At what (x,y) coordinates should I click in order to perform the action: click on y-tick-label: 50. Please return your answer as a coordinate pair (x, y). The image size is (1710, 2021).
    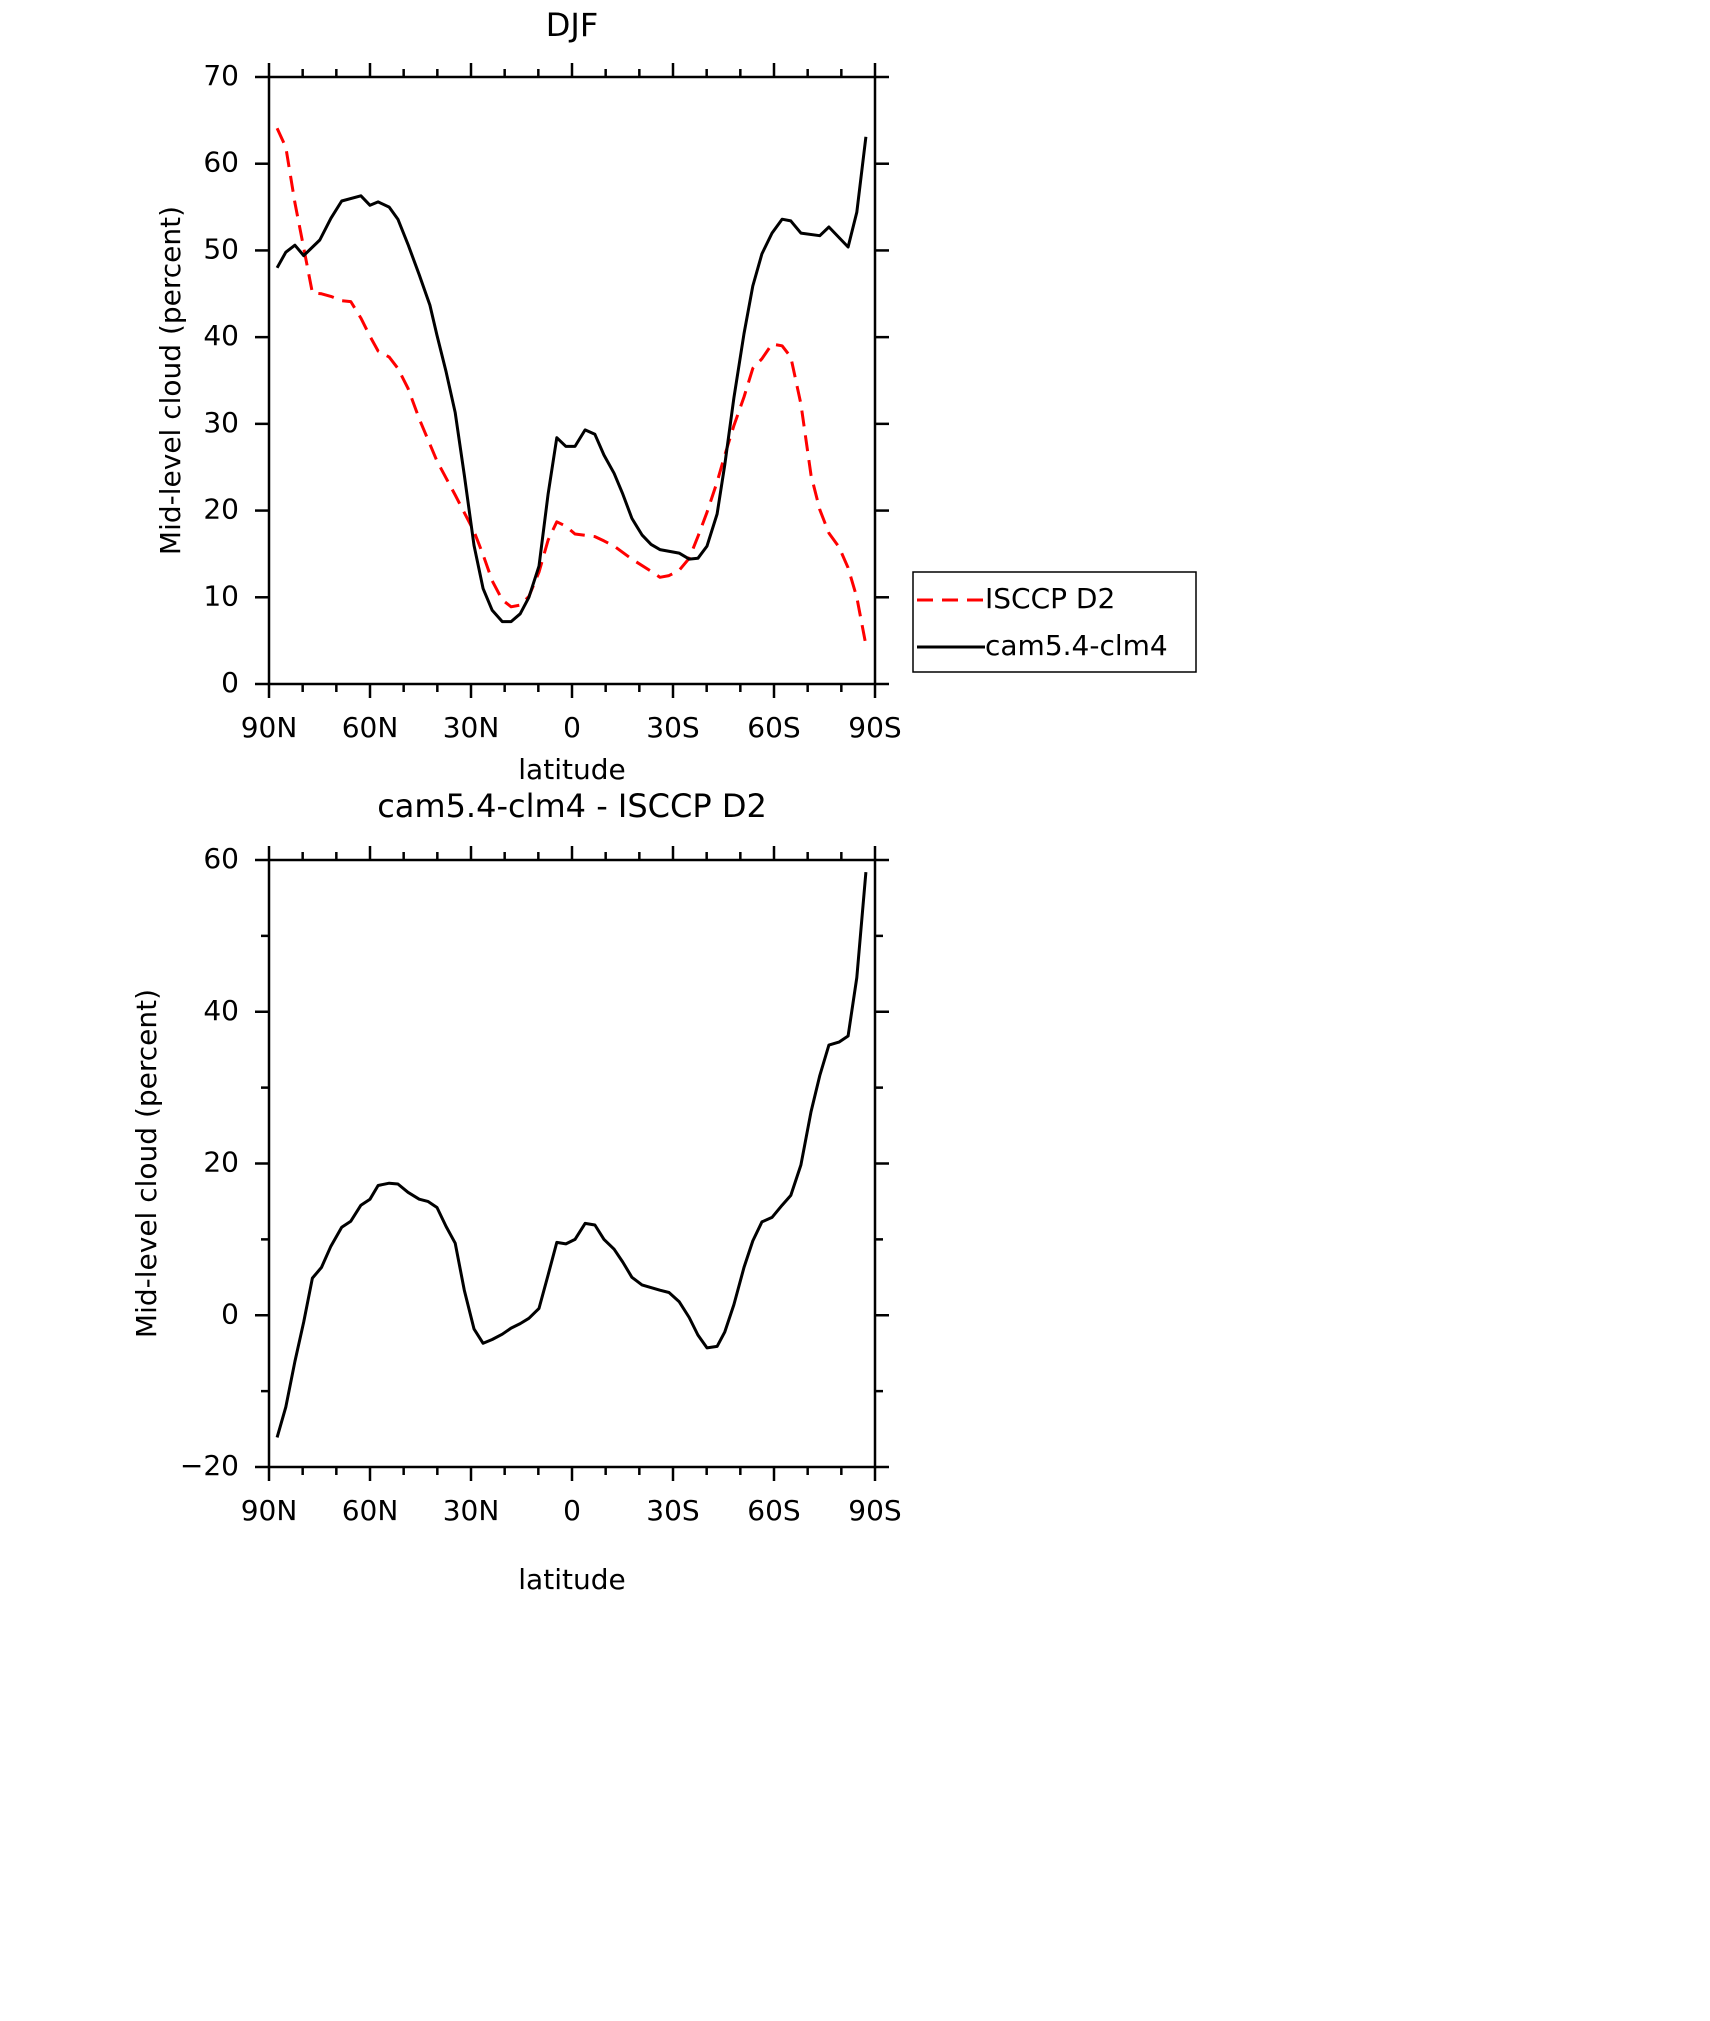
    Looking at the image, I should click on (221, 248).